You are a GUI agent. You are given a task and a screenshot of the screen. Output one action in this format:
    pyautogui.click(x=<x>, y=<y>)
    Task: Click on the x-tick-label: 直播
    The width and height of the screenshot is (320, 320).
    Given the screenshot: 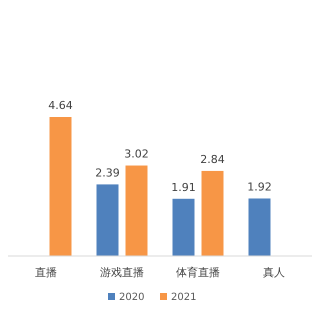 What is the action you would take?
    pyautogui.click(x=46, y=272)
    